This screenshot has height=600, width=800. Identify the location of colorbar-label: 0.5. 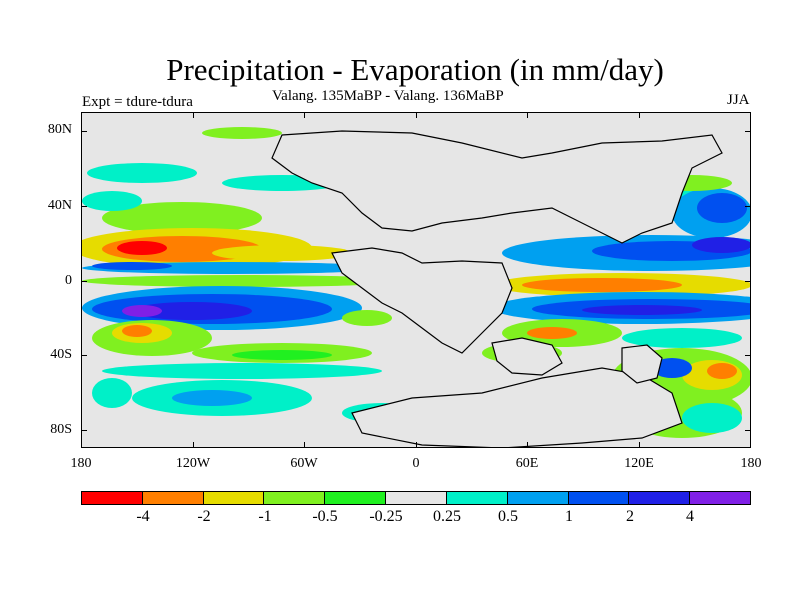
(508, 516).